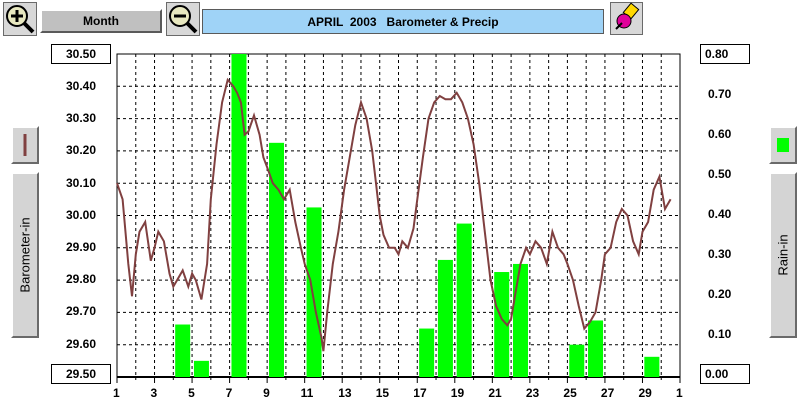 The image size is (799, 406). I want to click on right-axis-min: 0.00, so click(725, 374).